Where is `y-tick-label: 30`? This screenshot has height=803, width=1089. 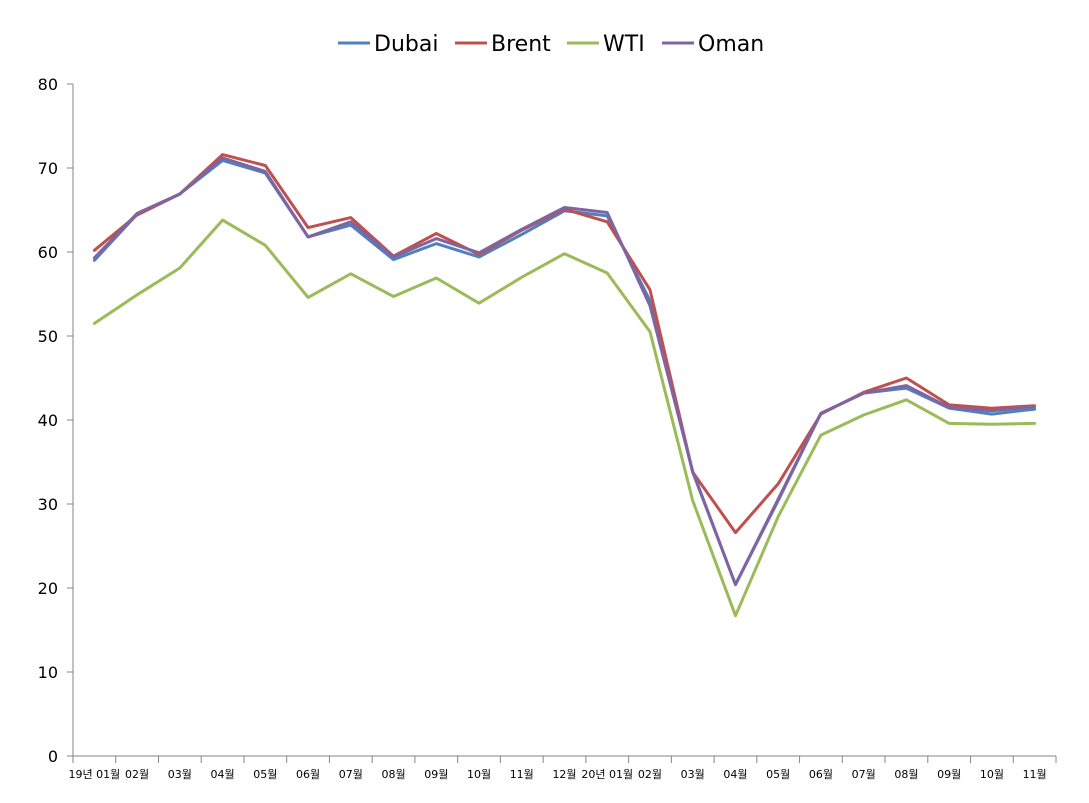
y-tick-label: 30 is located at coordinates (48, 504).